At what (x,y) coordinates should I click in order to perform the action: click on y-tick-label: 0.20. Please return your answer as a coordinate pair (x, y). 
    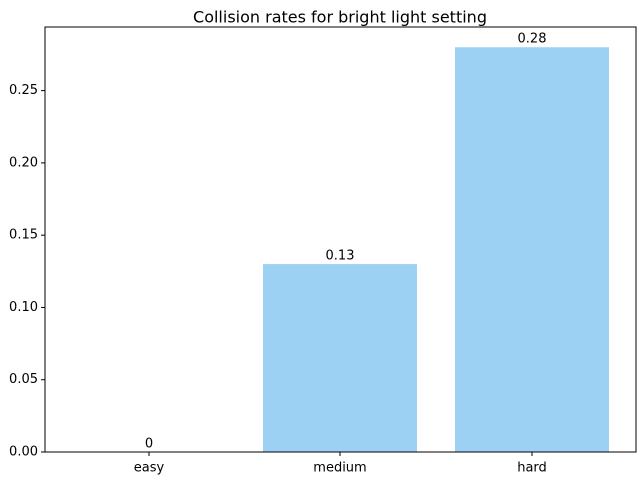
    Looking at the image, I should click on (23, 162).